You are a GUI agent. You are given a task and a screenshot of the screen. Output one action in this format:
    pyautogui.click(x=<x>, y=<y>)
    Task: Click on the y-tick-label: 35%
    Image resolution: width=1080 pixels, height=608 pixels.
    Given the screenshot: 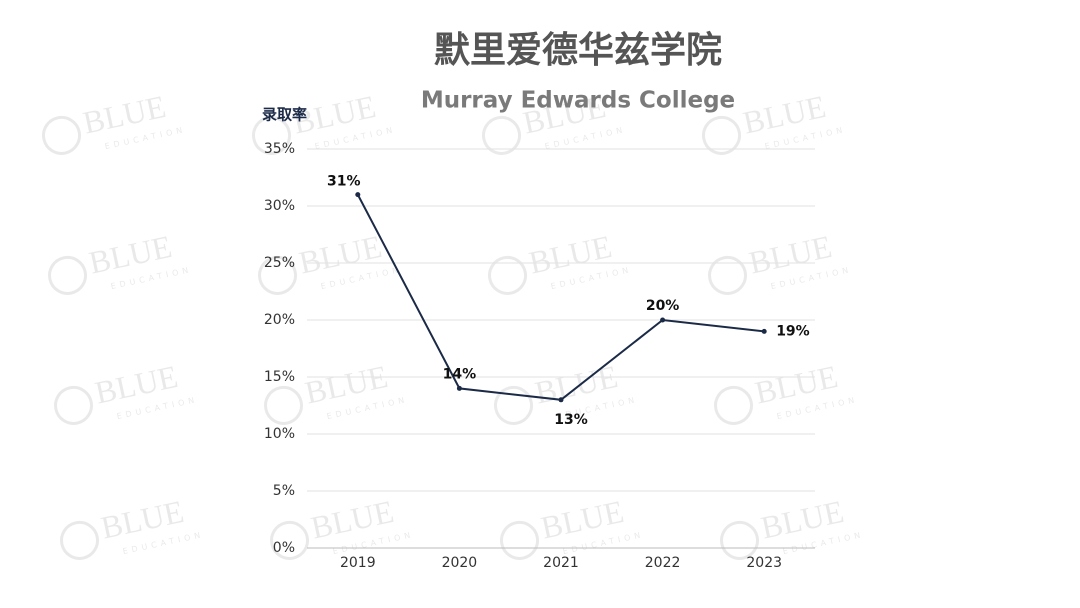 What is the action you would take?
    pyautogui.click(x=279, y=149)
    